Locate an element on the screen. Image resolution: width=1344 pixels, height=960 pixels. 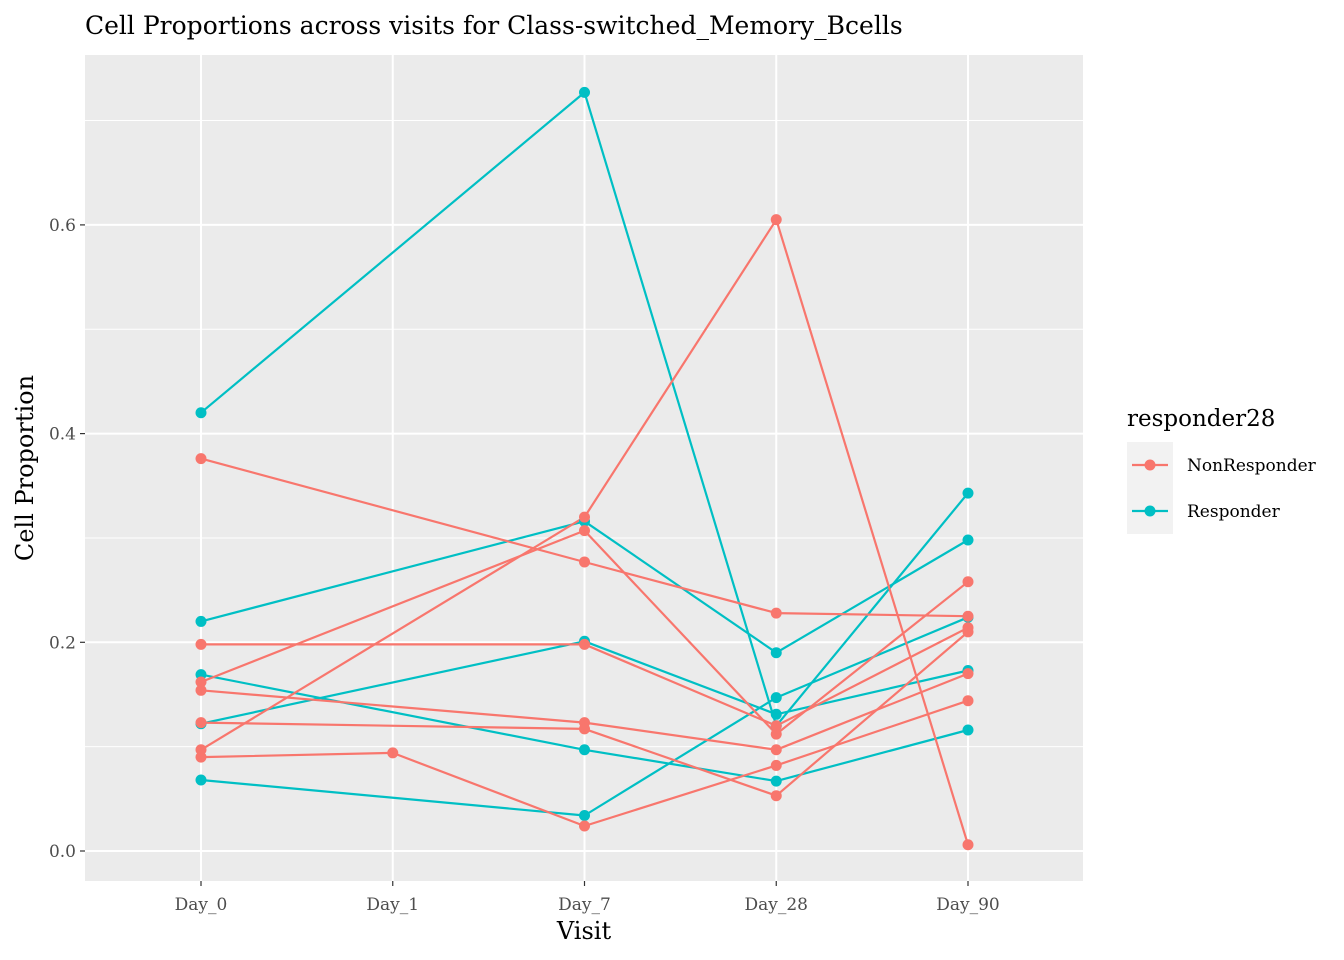
x-tick-label: Day_28 is located at coordinates (776, 905).